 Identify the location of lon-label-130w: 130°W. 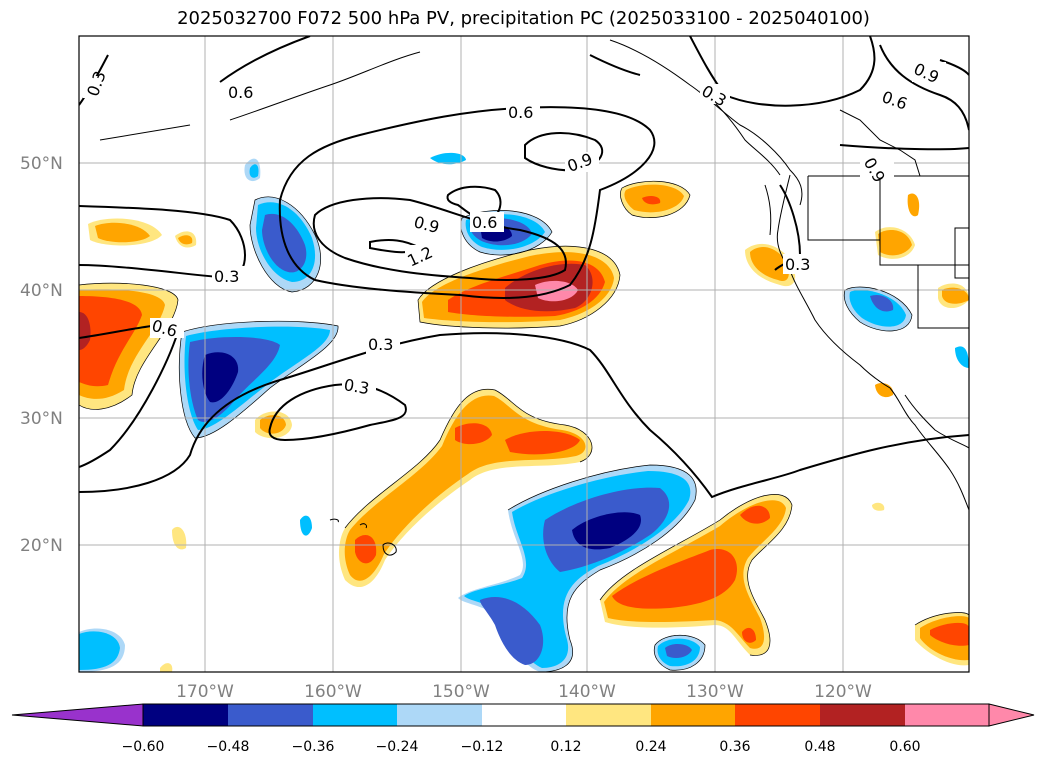
(715, 692).